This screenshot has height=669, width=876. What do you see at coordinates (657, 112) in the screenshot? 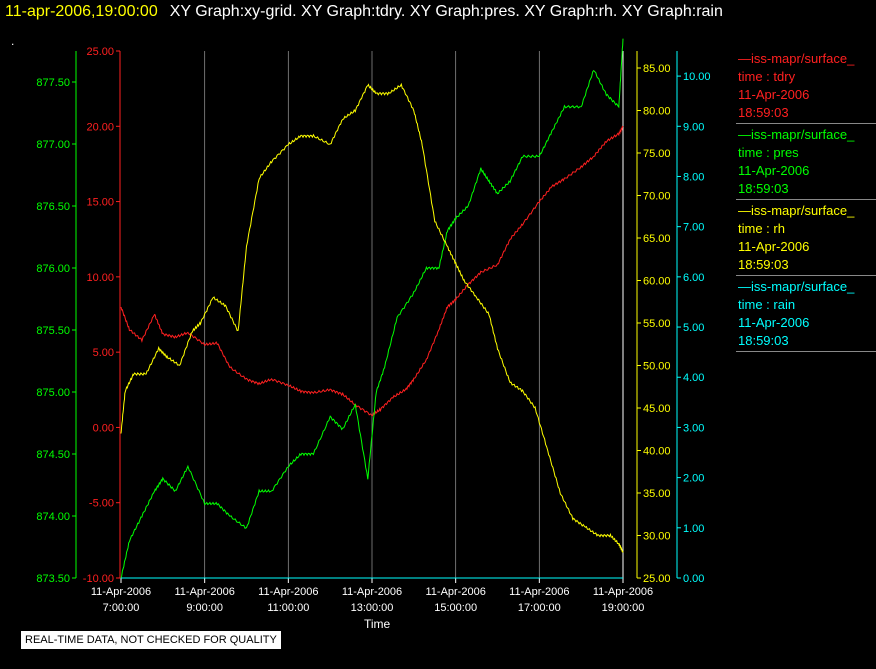
I see `y-tick-label-rh: 80.00` at bounding box center [657, 112].